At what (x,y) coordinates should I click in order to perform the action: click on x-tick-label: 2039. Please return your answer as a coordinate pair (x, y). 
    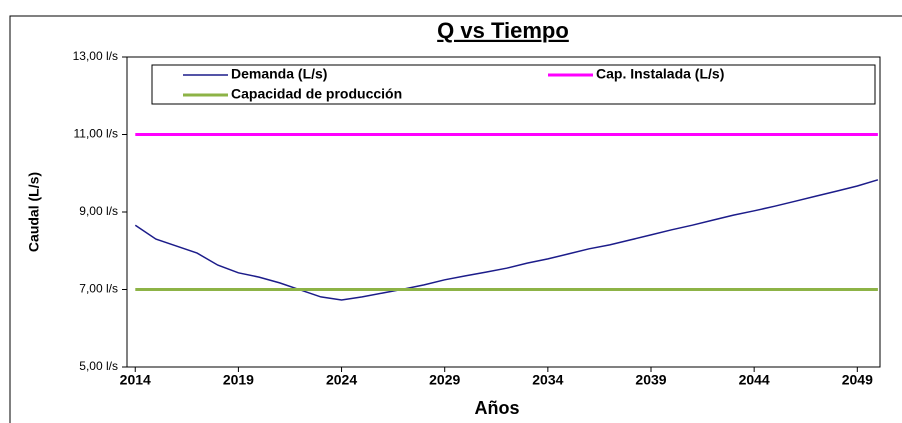
    Looking at the image, I should click on (650, 380).